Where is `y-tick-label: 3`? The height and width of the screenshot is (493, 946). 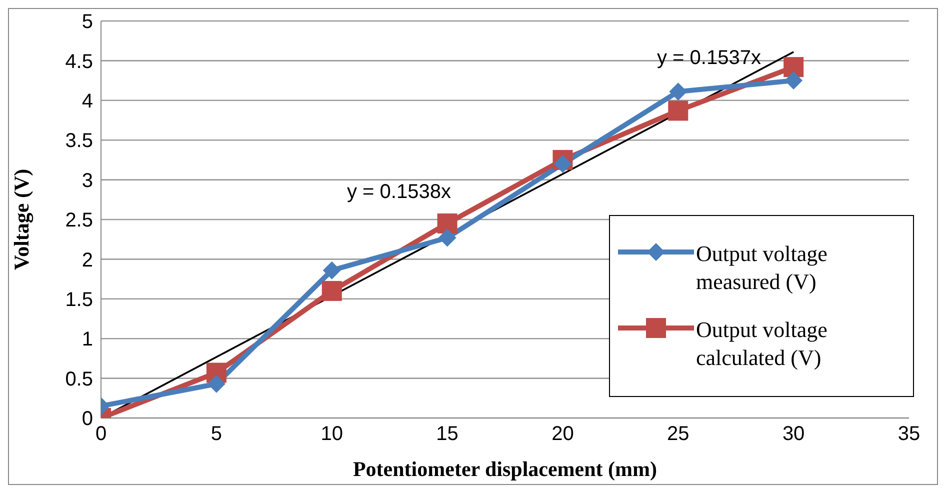
y-tick-label: 3 is located at coordinates (87, 181).